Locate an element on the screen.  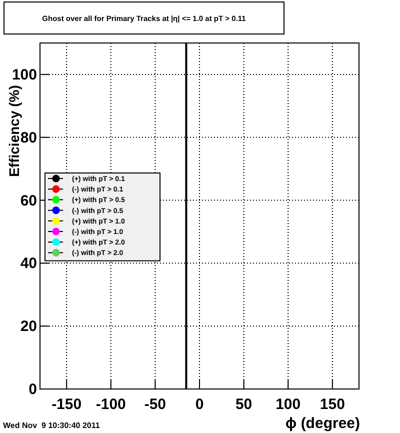
x-tick-label: 50 is located at coordinates (243, 404).